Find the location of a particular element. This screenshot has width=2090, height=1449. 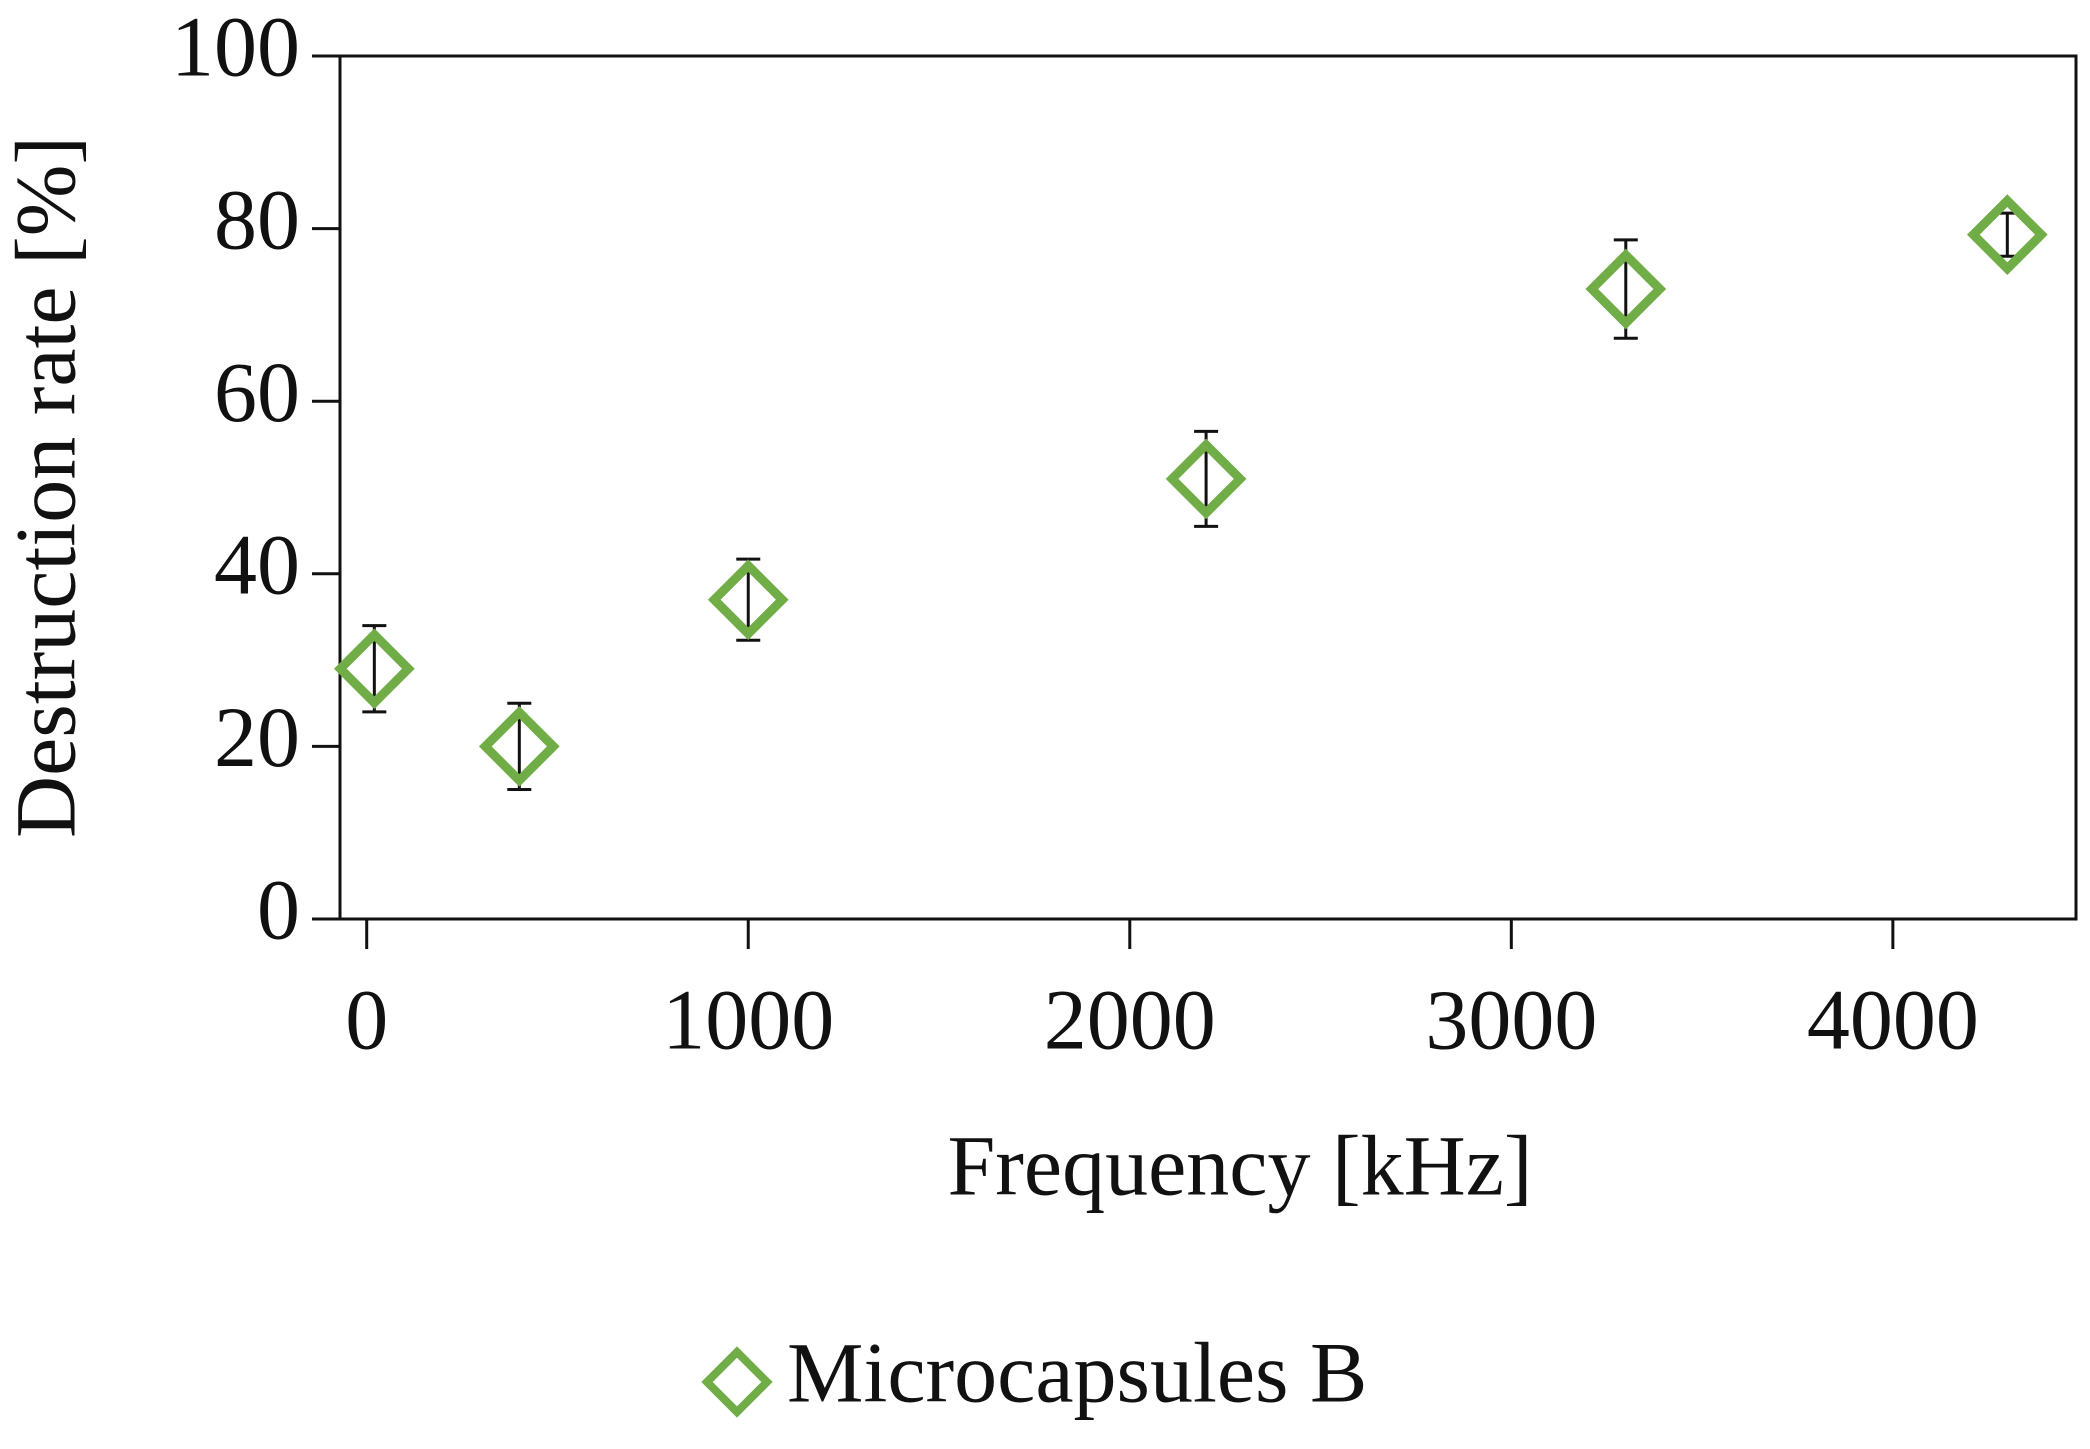

y-tick-label: 80 is located at coordinates (257, 219).